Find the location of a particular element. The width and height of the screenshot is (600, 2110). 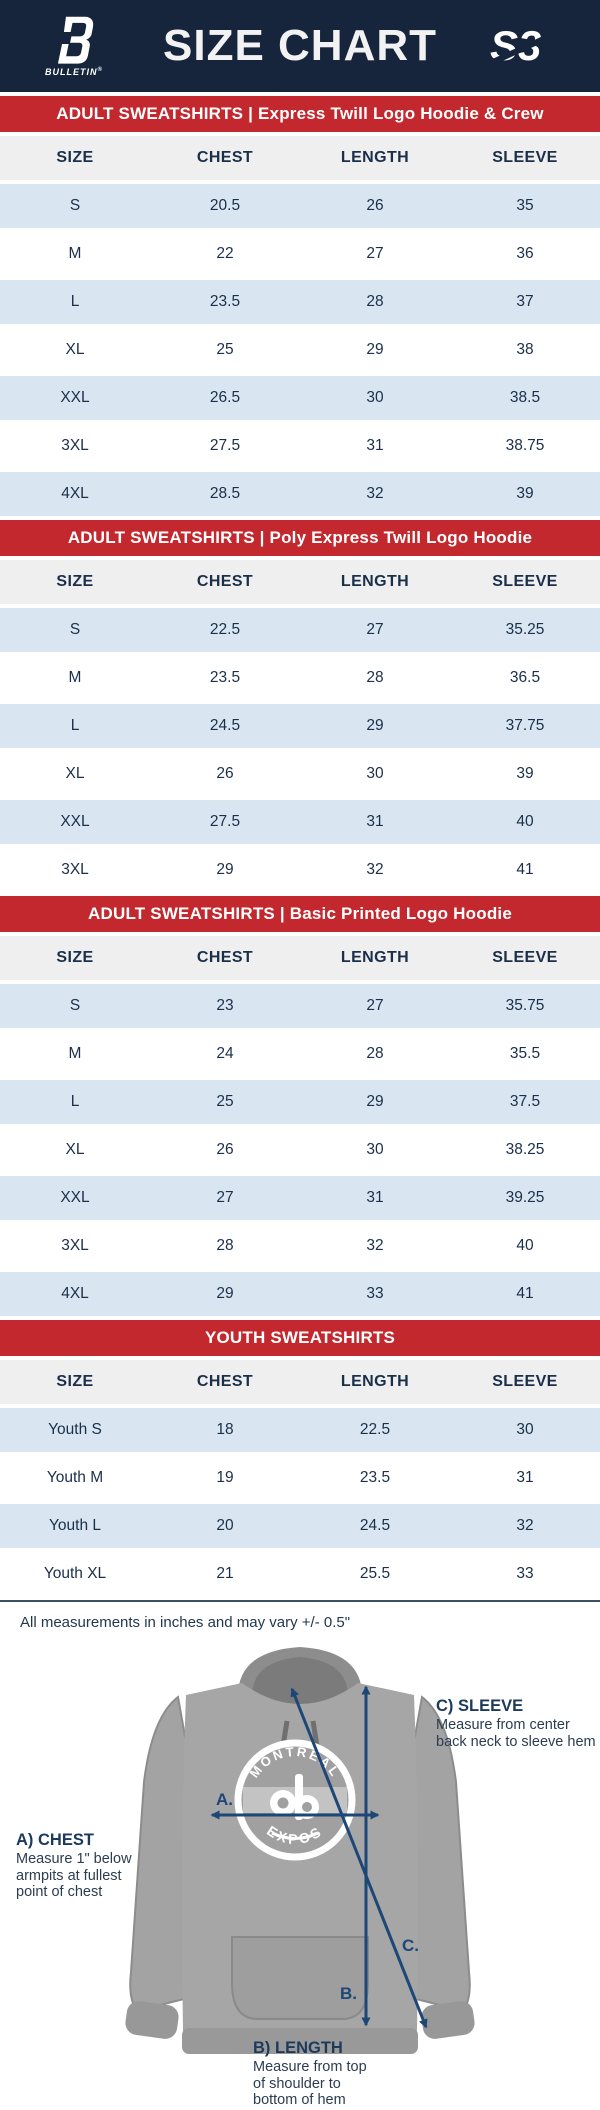

table-row: M 24 28 35.5 is located at coordinates (300, 1054).